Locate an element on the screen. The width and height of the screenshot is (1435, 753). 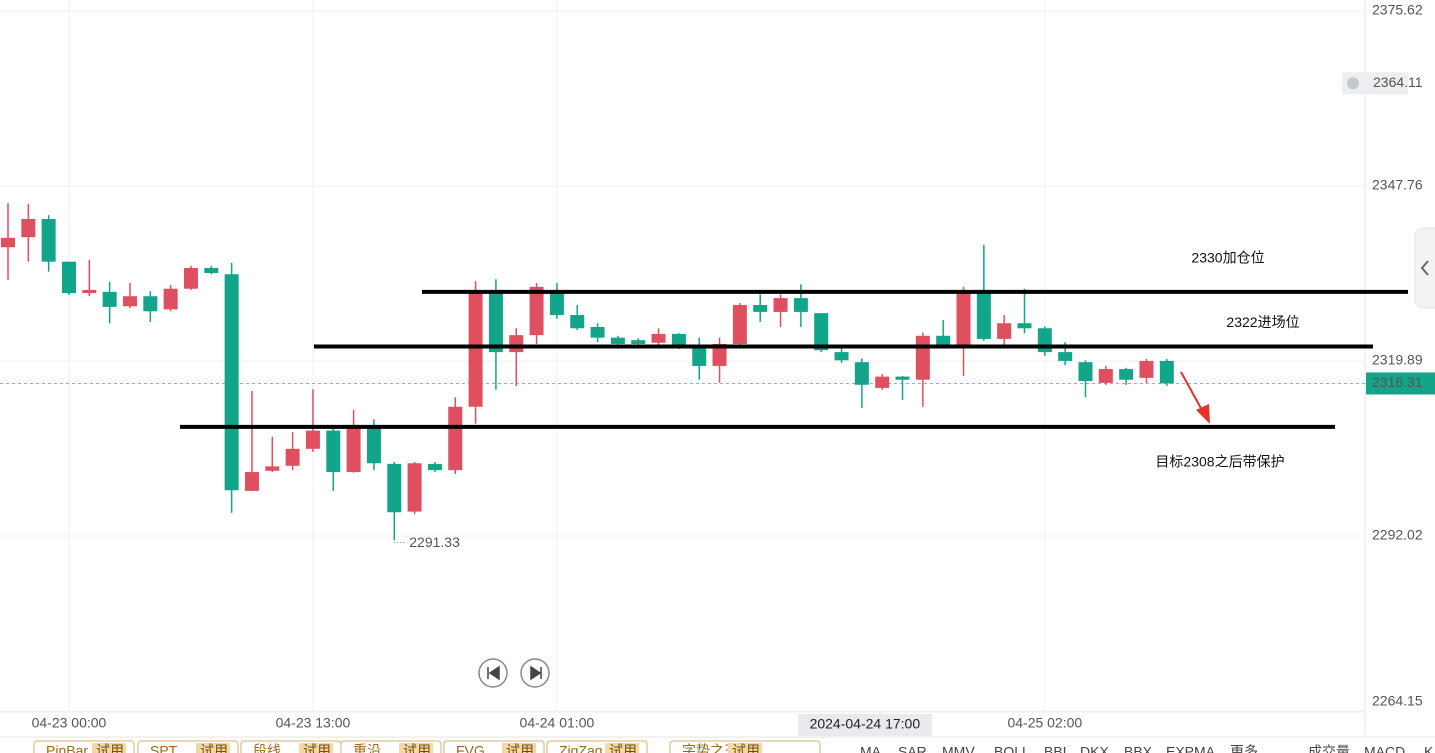
collapse-tab is located at coordinates (1424, 268).